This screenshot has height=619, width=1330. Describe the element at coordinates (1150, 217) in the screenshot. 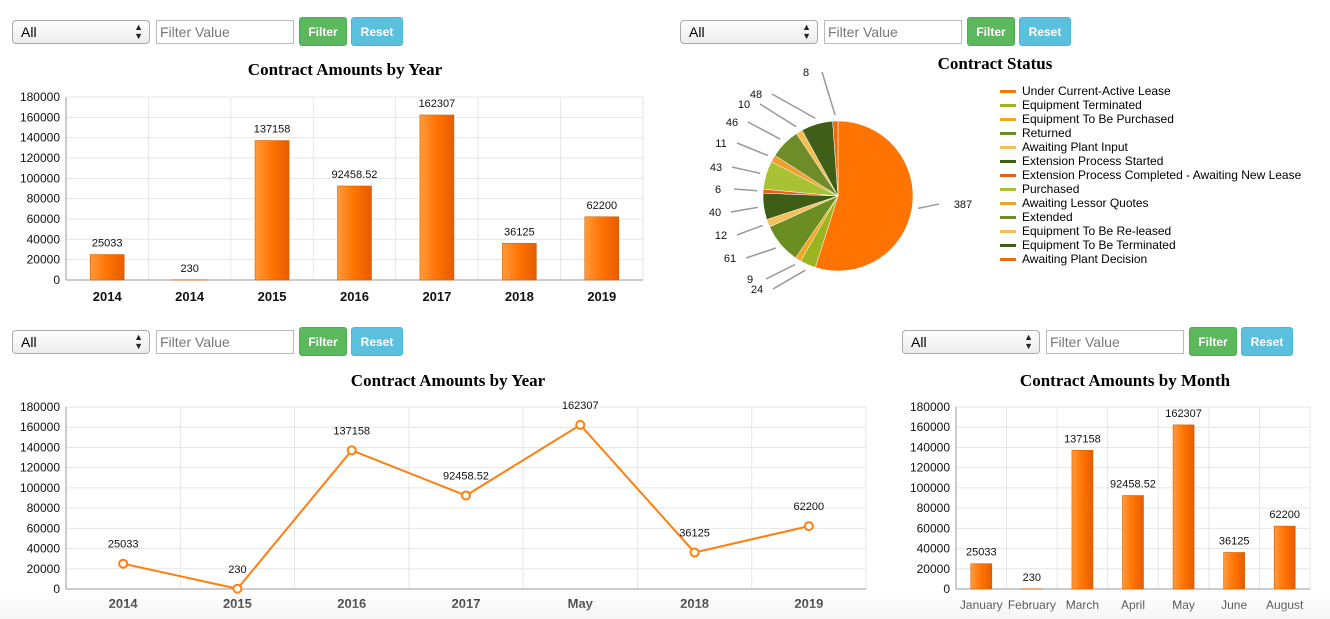

I see `legend-item: Extended` at that location.